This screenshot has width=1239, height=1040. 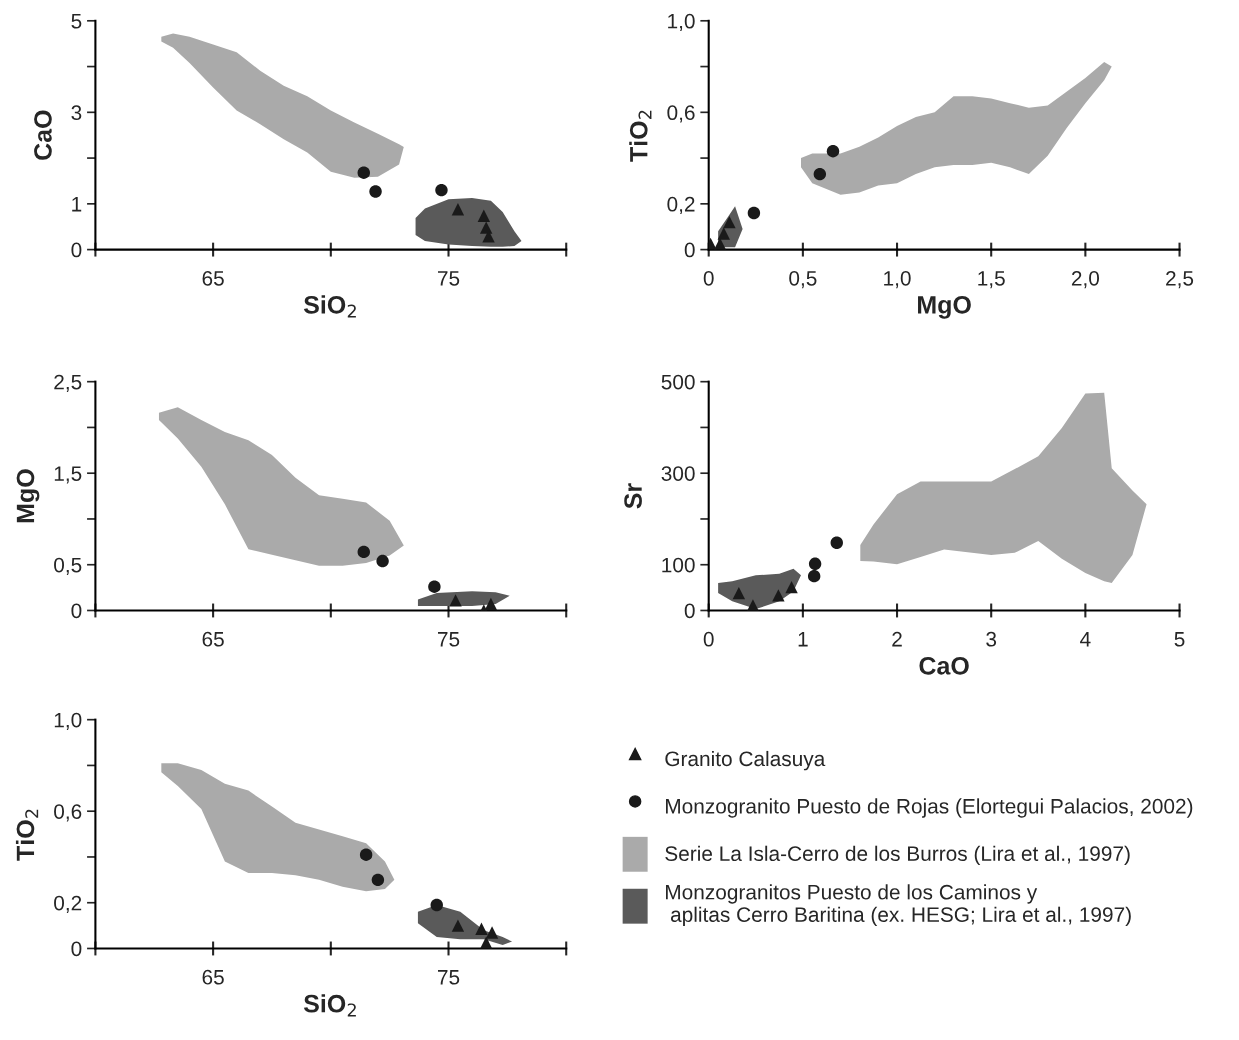 What do you see at coordinates (944, 665) in the screenshot?
I see `x-axis-title: CaO` at bounding box center [944, 665].